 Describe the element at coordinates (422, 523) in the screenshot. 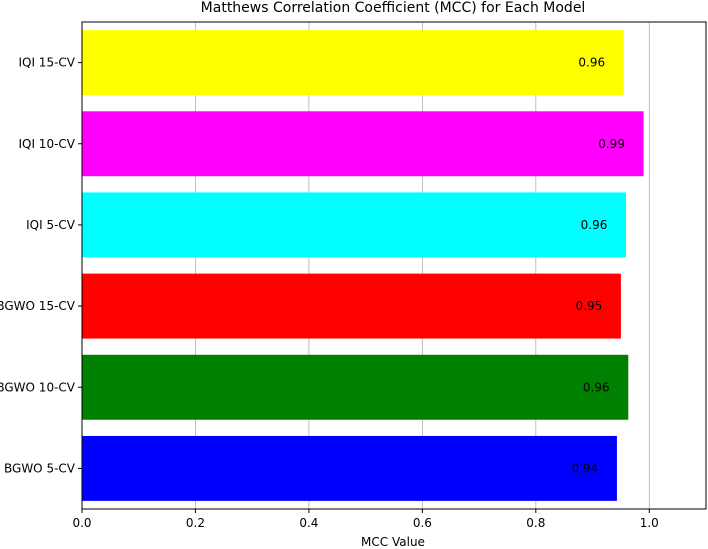

I see `x-tick-label: 0.6` at that location.